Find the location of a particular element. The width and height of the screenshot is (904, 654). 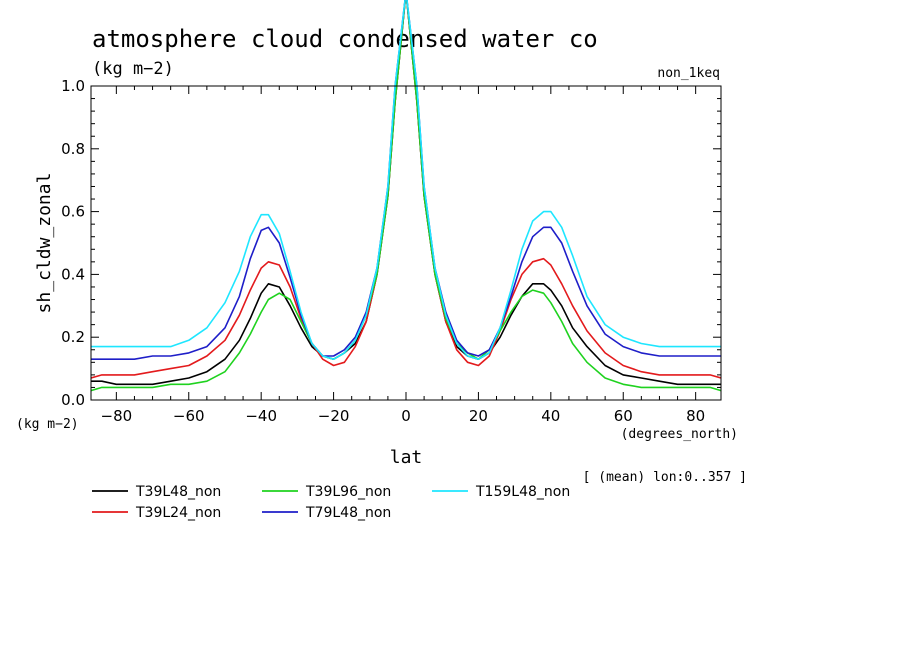

x-tick-label: 80 is located at coordinates (695, 416).